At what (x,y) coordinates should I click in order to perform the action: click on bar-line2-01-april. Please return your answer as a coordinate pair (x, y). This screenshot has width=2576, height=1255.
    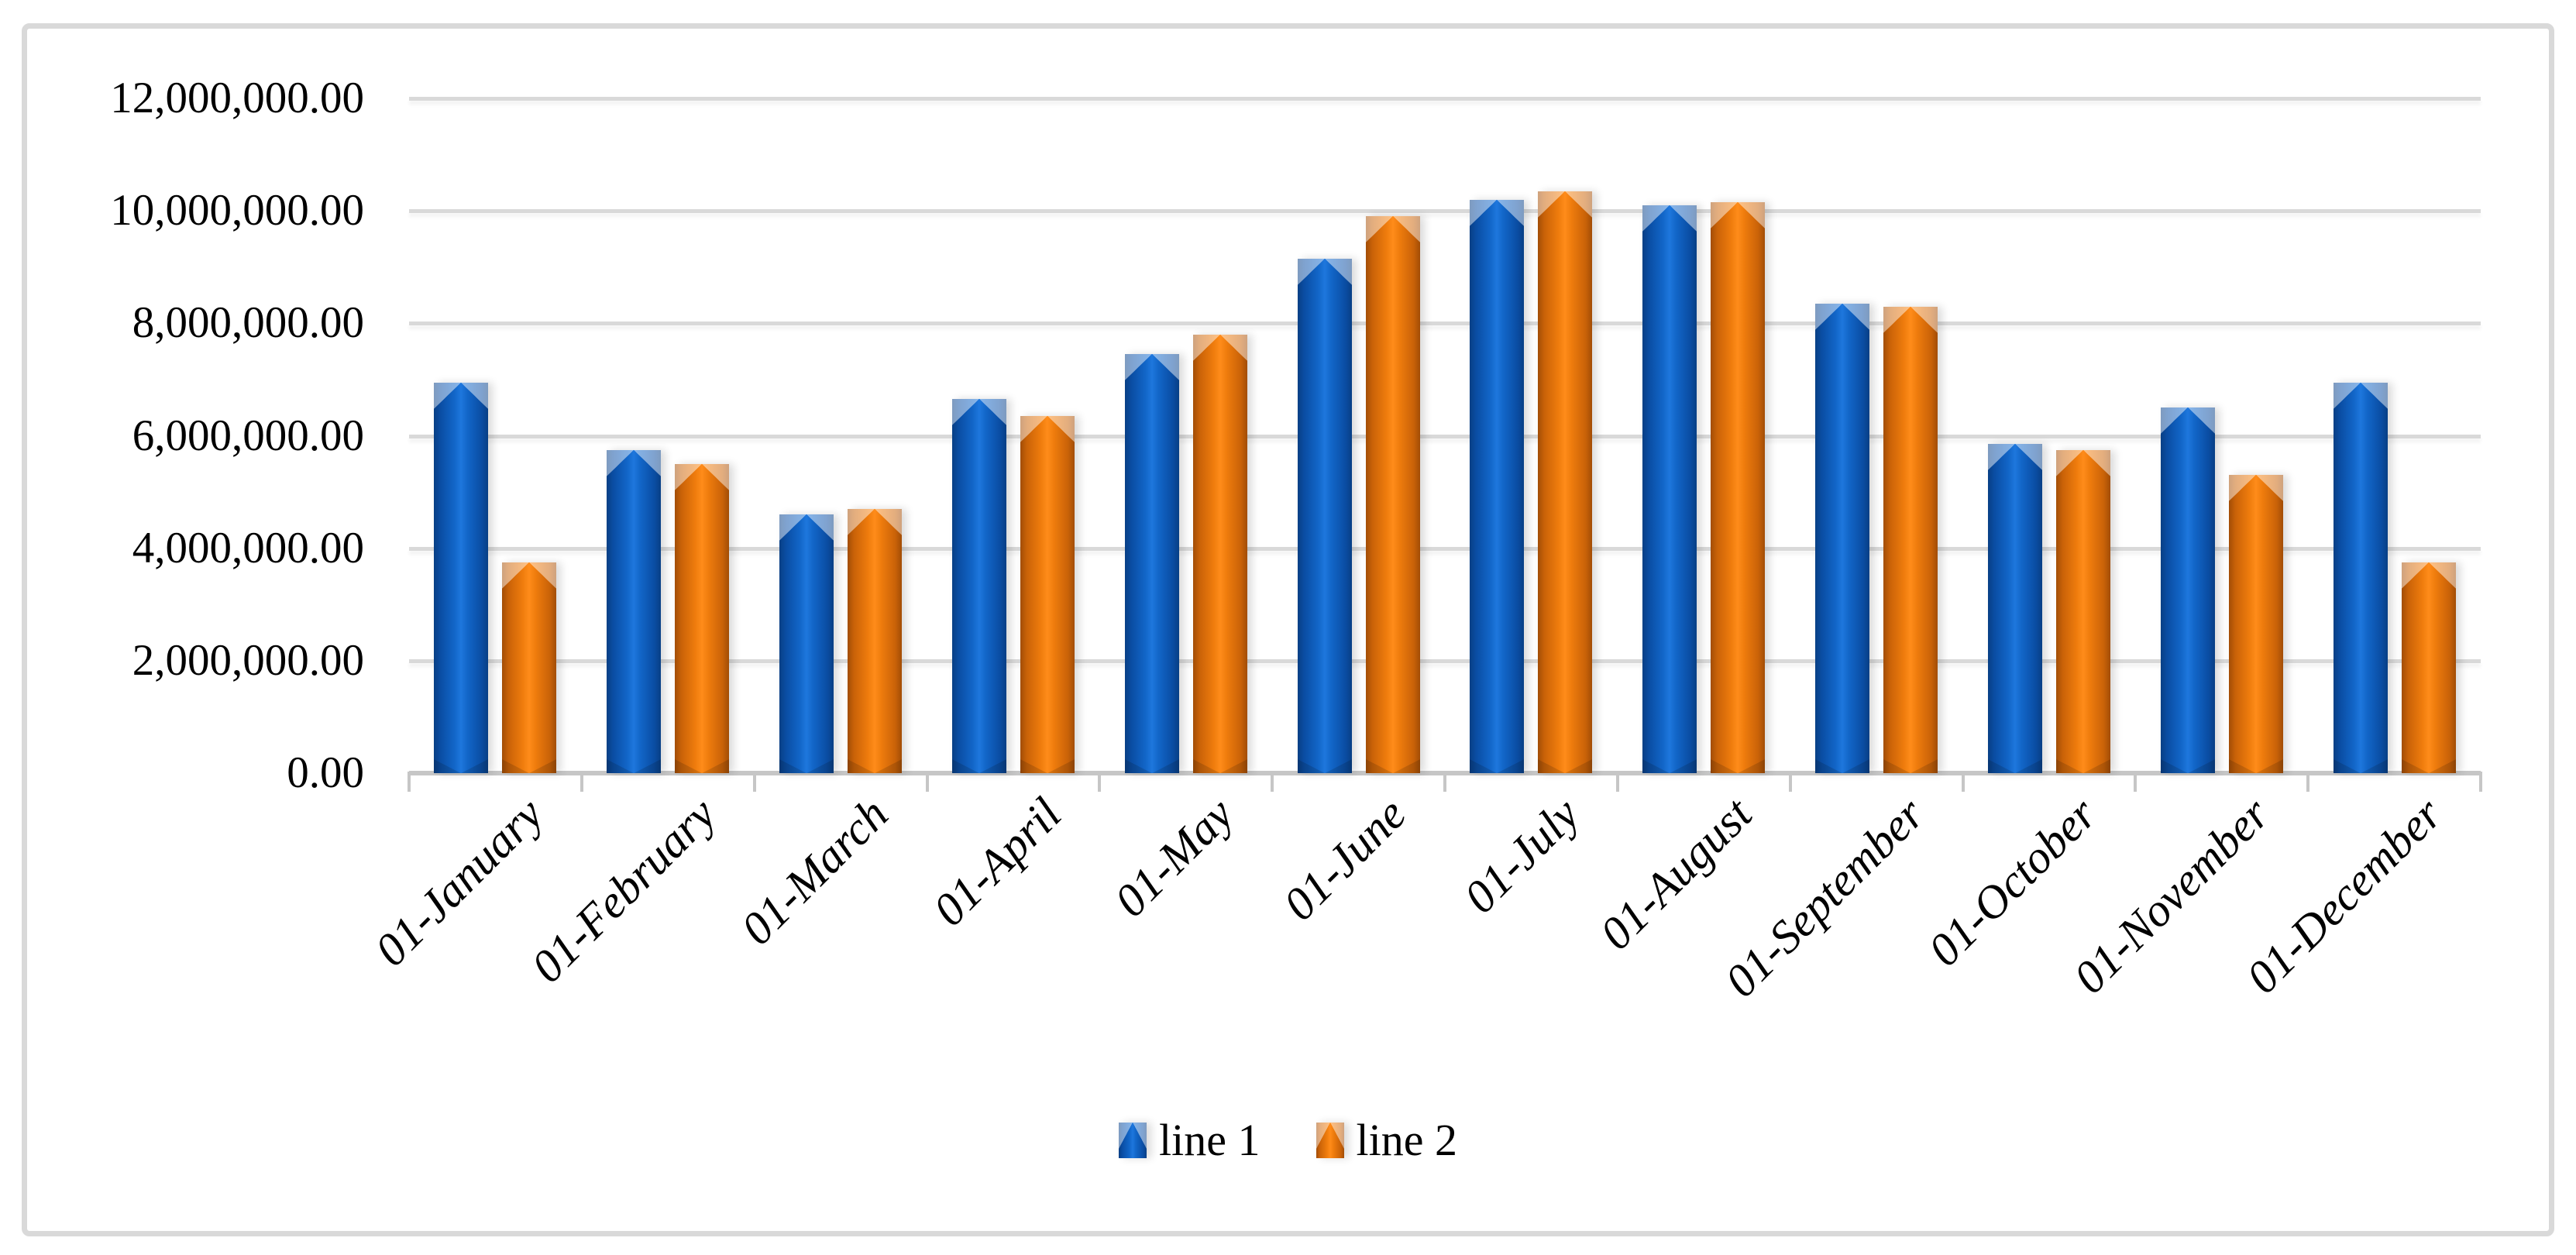
    Looking at the image, I should click on (1047, 594).